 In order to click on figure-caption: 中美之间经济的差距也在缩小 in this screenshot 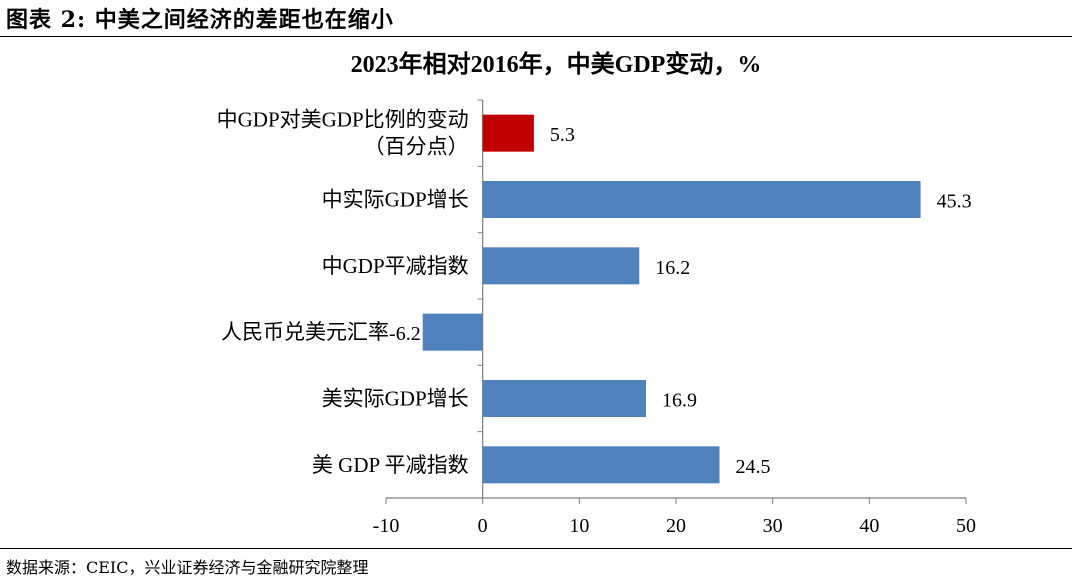, I will do `click(244, 20)`.